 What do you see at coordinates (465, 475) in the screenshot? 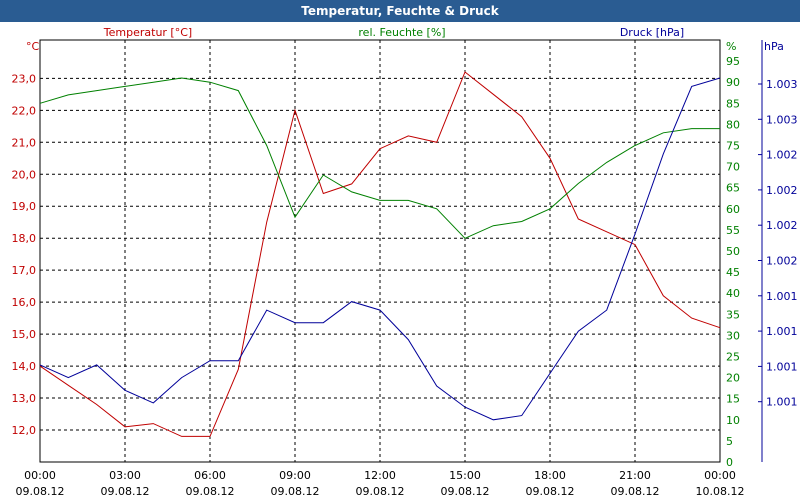
I see `x-tick-time: 15:00` at bounding box center [465, 475].